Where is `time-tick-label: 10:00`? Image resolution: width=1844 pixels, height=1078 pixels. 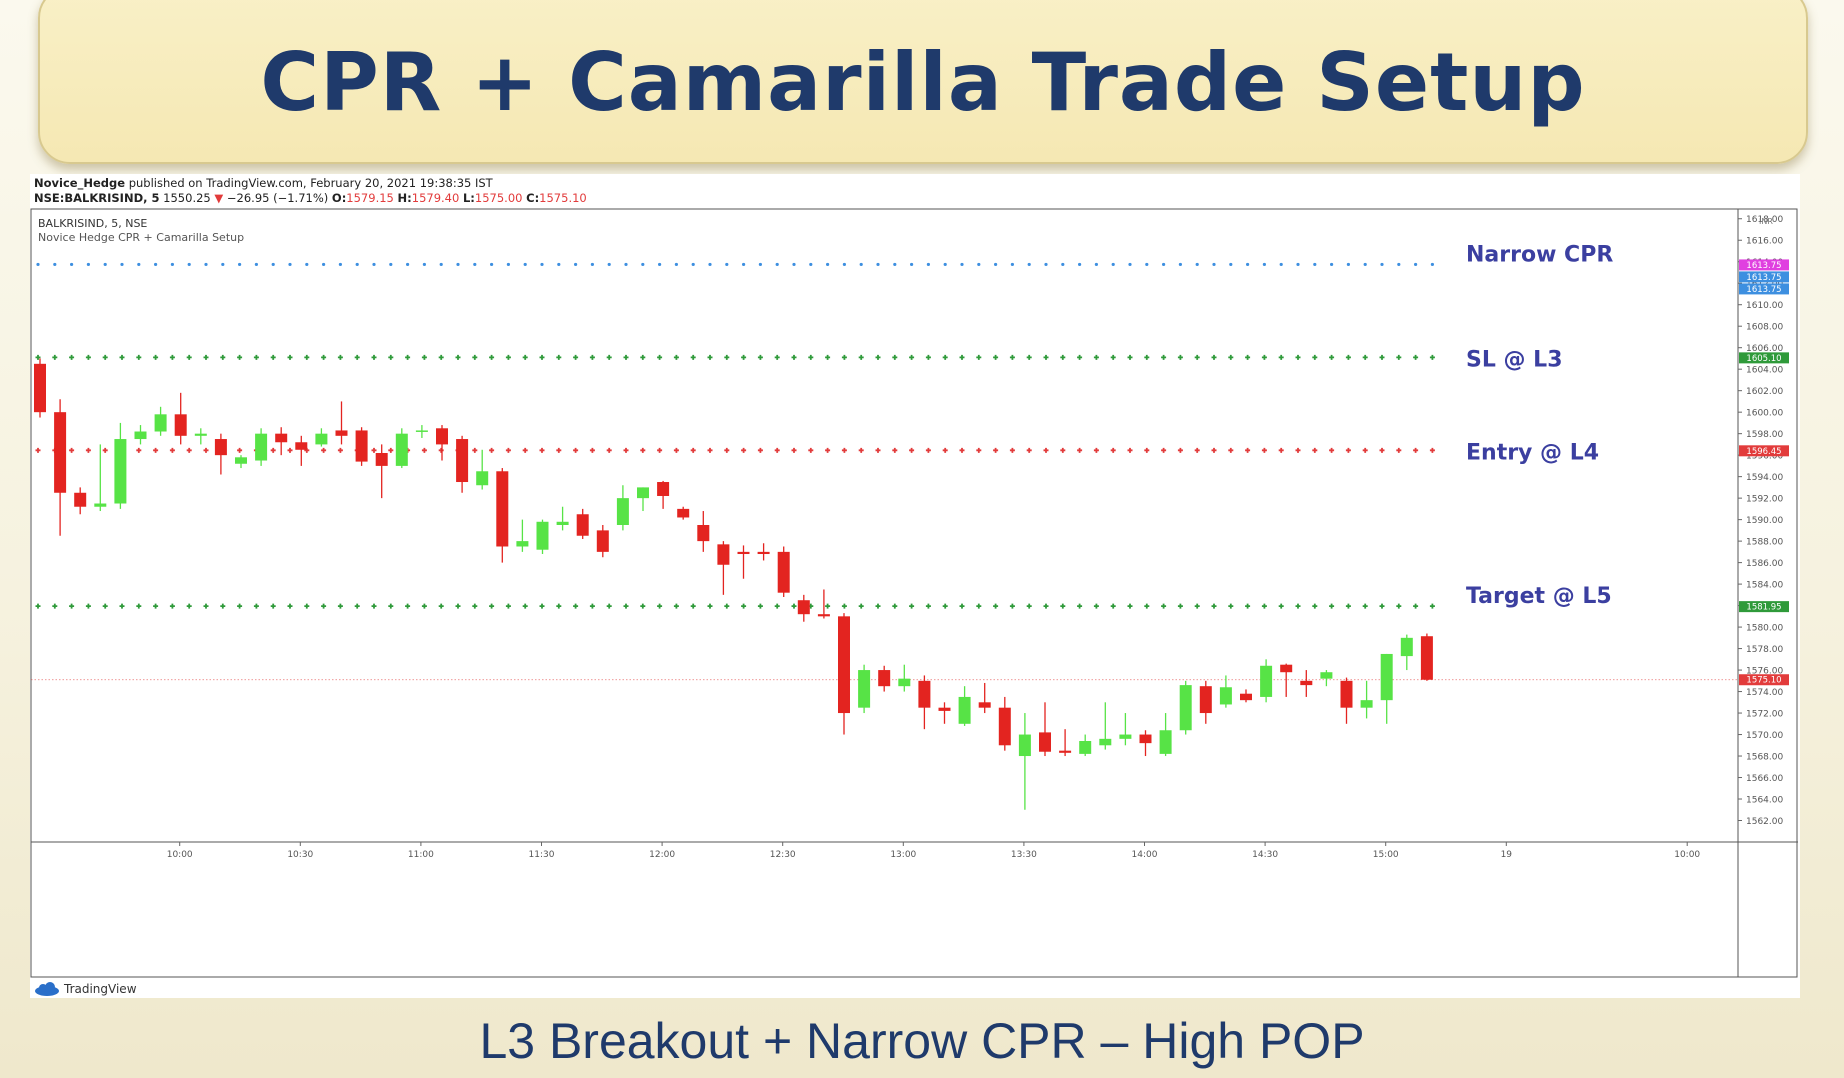
time-tick-label: 10:00 is located at coordinates (1687, 855).